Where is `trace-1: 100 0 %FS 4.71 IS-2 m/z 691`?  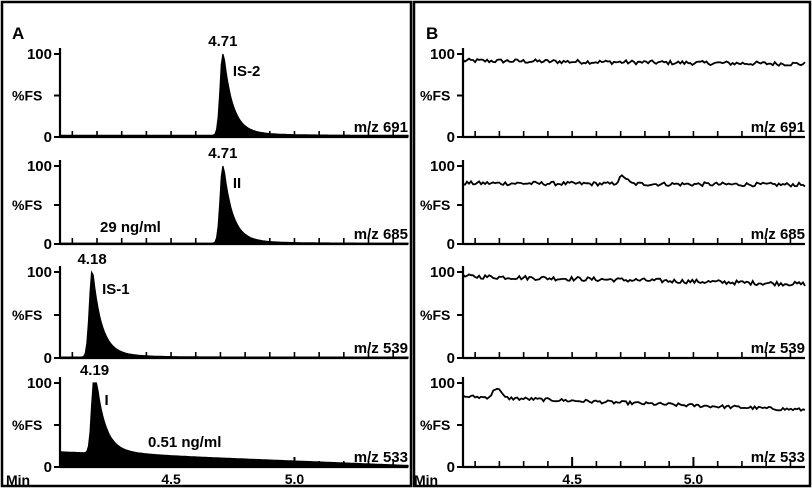 trace-1: 100 0 %FS 4.71 IS-2 m/z 691 is located at coordinates (210, 89).